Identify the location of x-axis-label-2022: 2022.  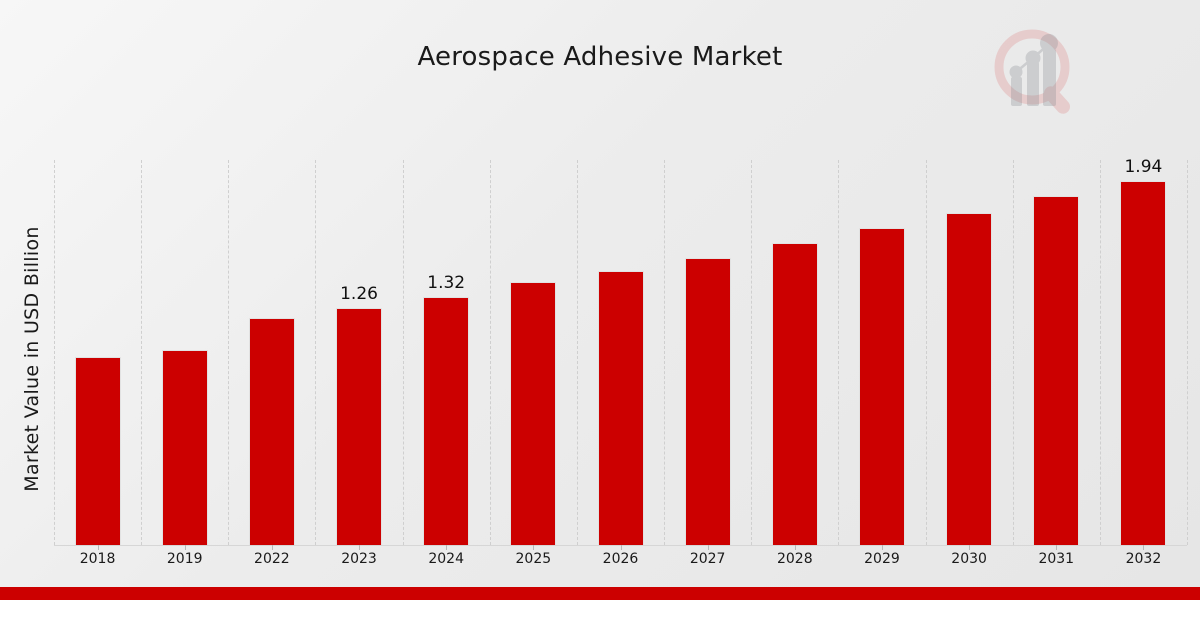
(272, 559).